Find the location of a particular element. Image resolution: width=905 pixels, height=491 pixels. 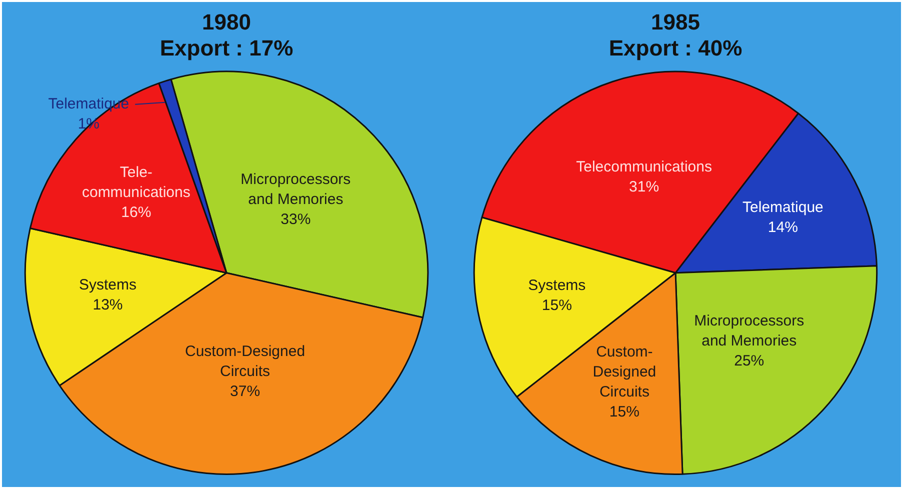

slice-label: Telematique is located at coordinates (783, 207).